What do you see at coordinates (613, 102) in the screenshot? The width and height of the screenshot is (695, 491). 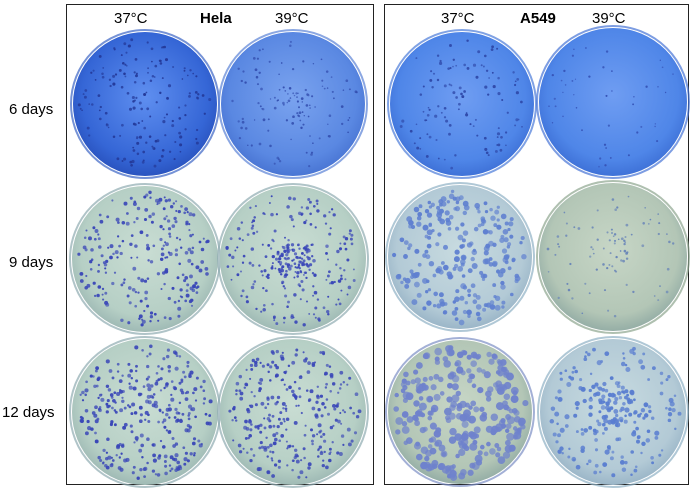 I see `plate-a549-39c-6-days` at bounding box center [613, 102].